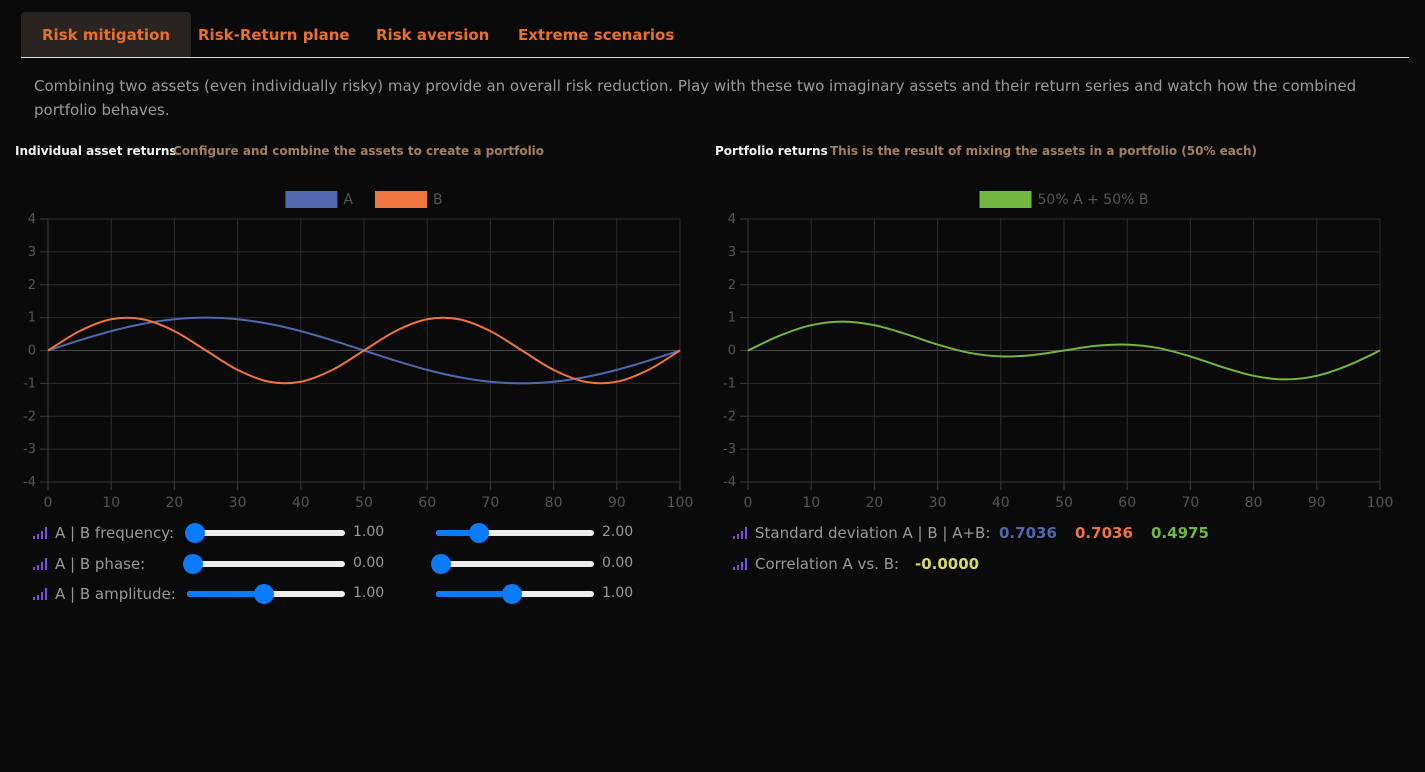 This screenshot has width=1425, height=772. I want to click on tab: Risk aversion, so click(433, 35).